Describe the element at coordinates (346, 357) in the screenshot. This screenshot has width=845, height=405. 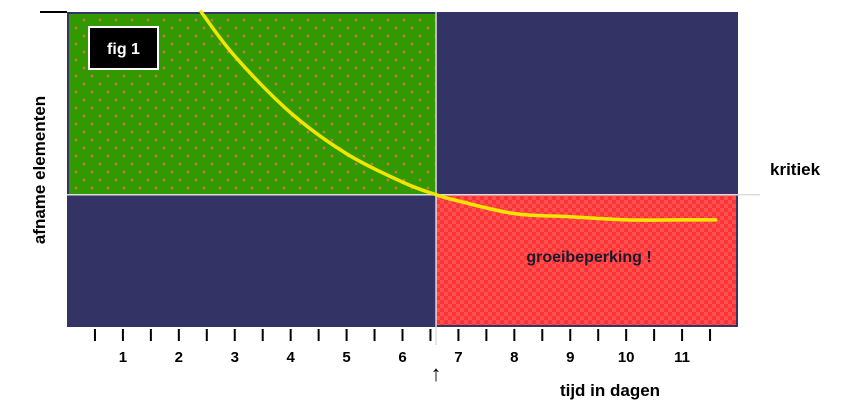
I see `x-tick-label: 5` at that location.